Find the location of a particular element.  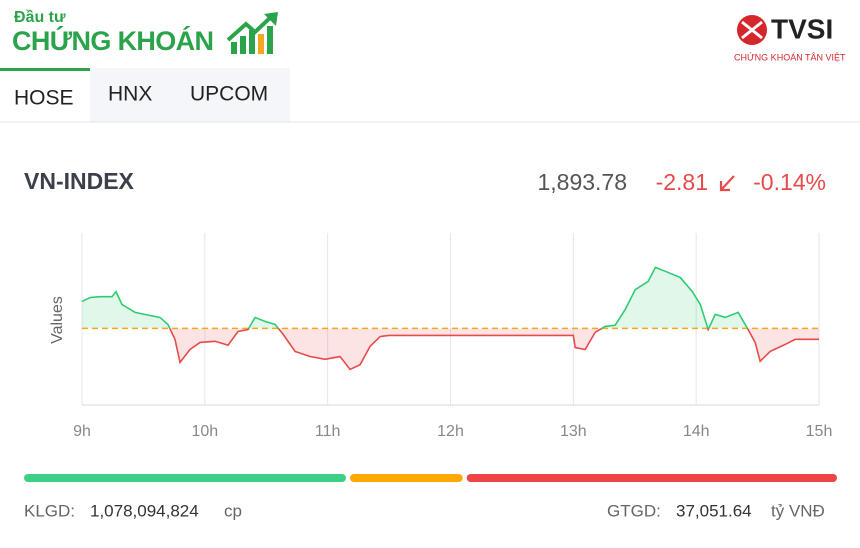

brand: TVSI is located at coordinates (802, 28).